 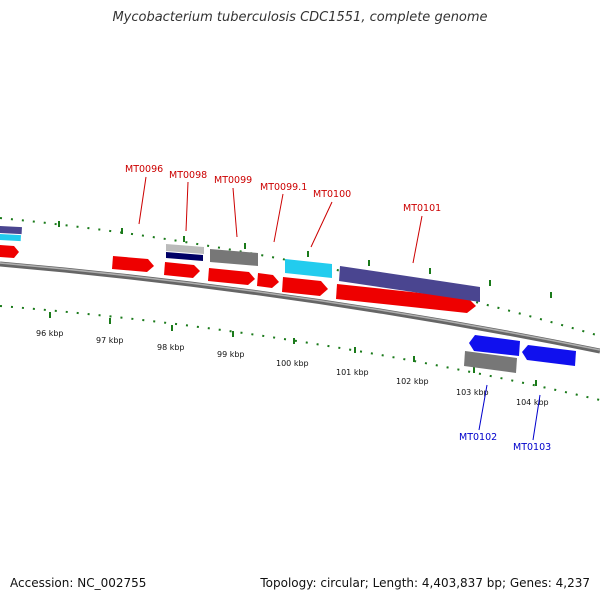 I want to click on forward-leader-lines, so click(x=280, y=220).